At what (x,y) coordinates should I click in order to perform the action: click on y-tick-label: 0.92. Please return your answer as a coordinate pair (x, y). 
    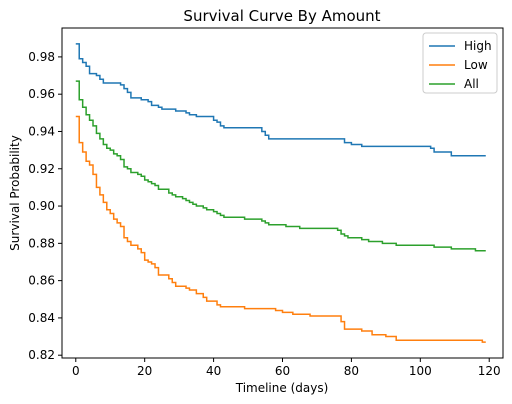
    Looking at the image, I should click on (41, 169).